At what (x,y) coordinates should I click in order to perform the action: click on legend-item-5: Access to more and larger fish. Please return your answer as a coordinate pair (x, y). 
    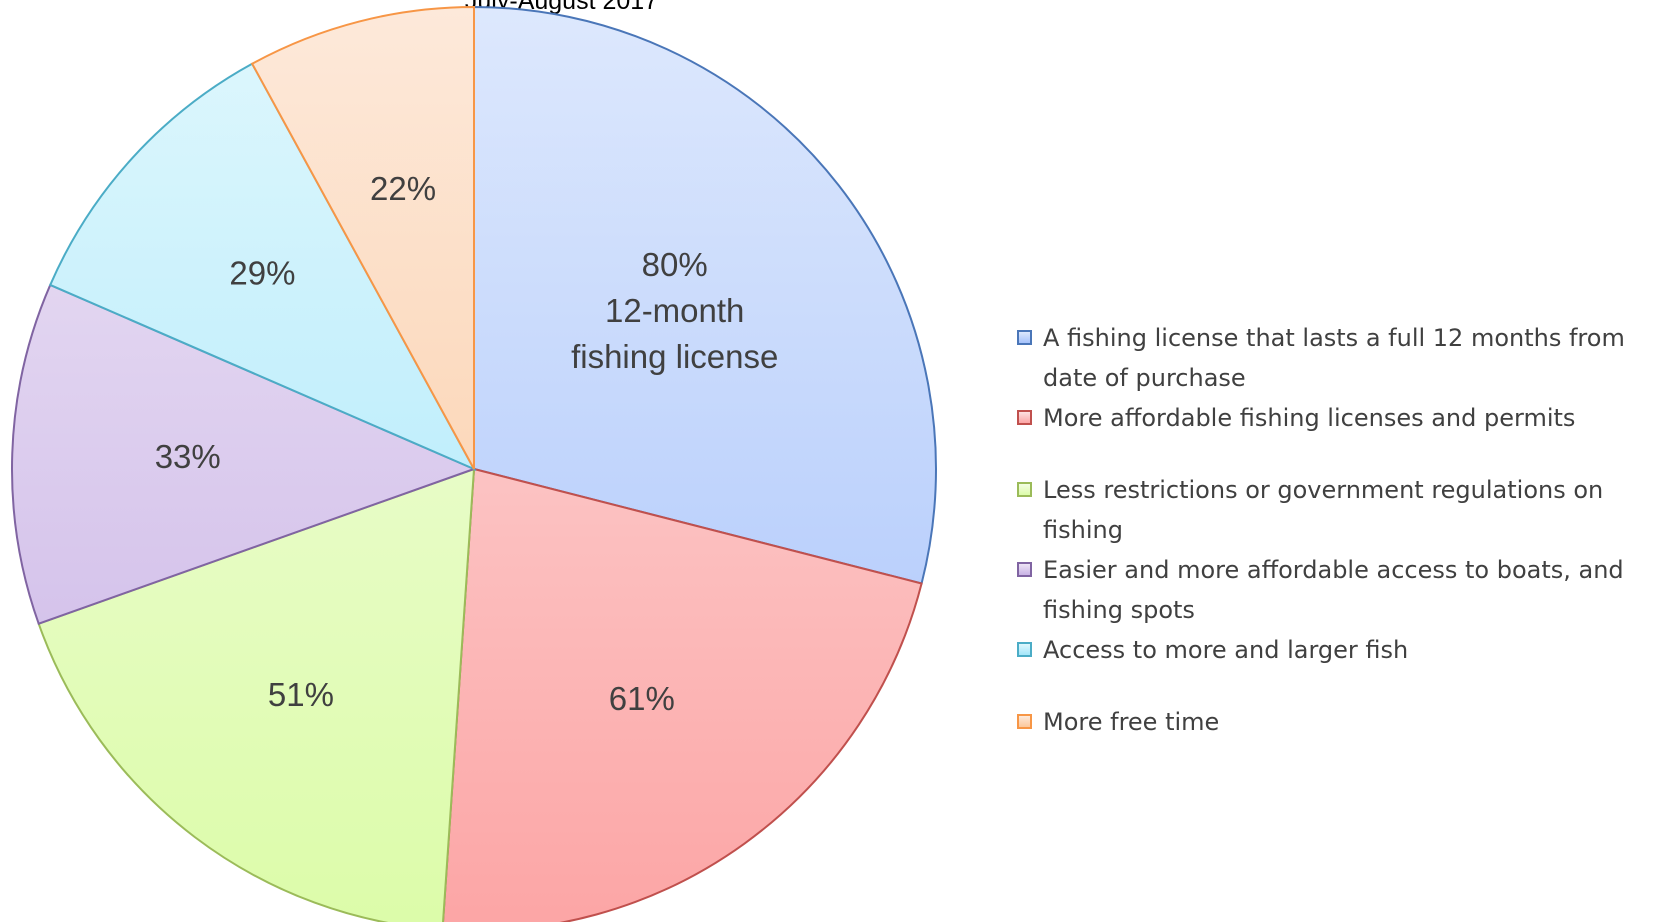
    Looking at the image, I should click on (1342, 650).